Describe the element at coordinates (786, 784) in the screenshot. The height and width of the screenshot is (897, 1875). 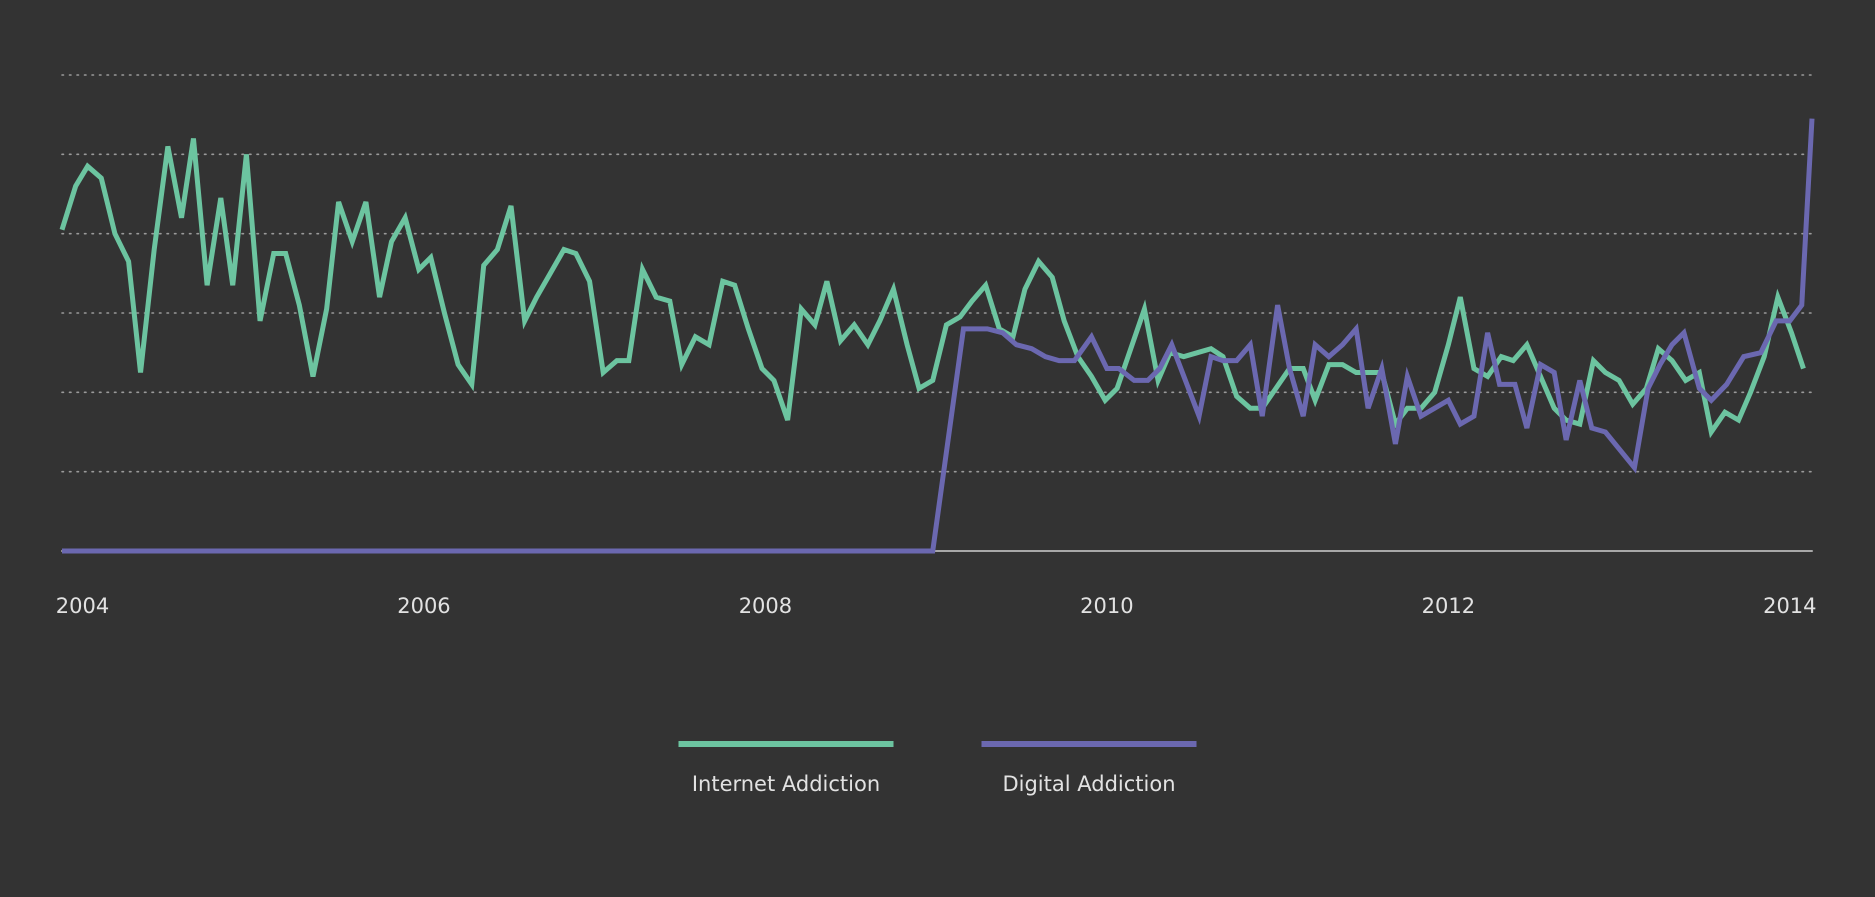
I see `legend-label: Internet Addiction` at that location.